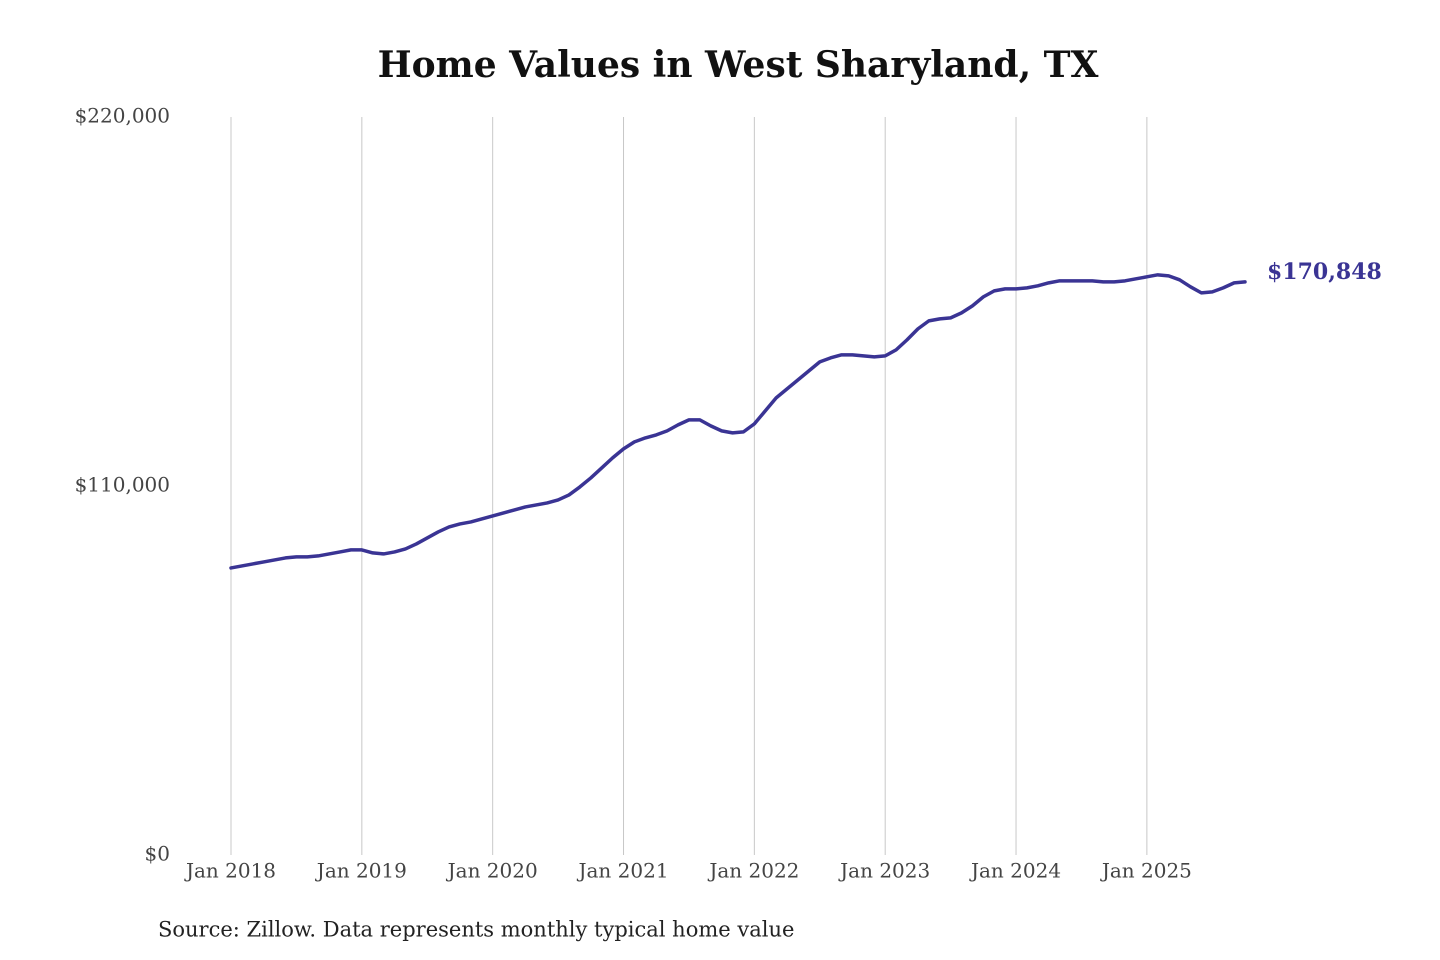  I want to click on x-tick-label: Jan 2019, so click(361, 871).